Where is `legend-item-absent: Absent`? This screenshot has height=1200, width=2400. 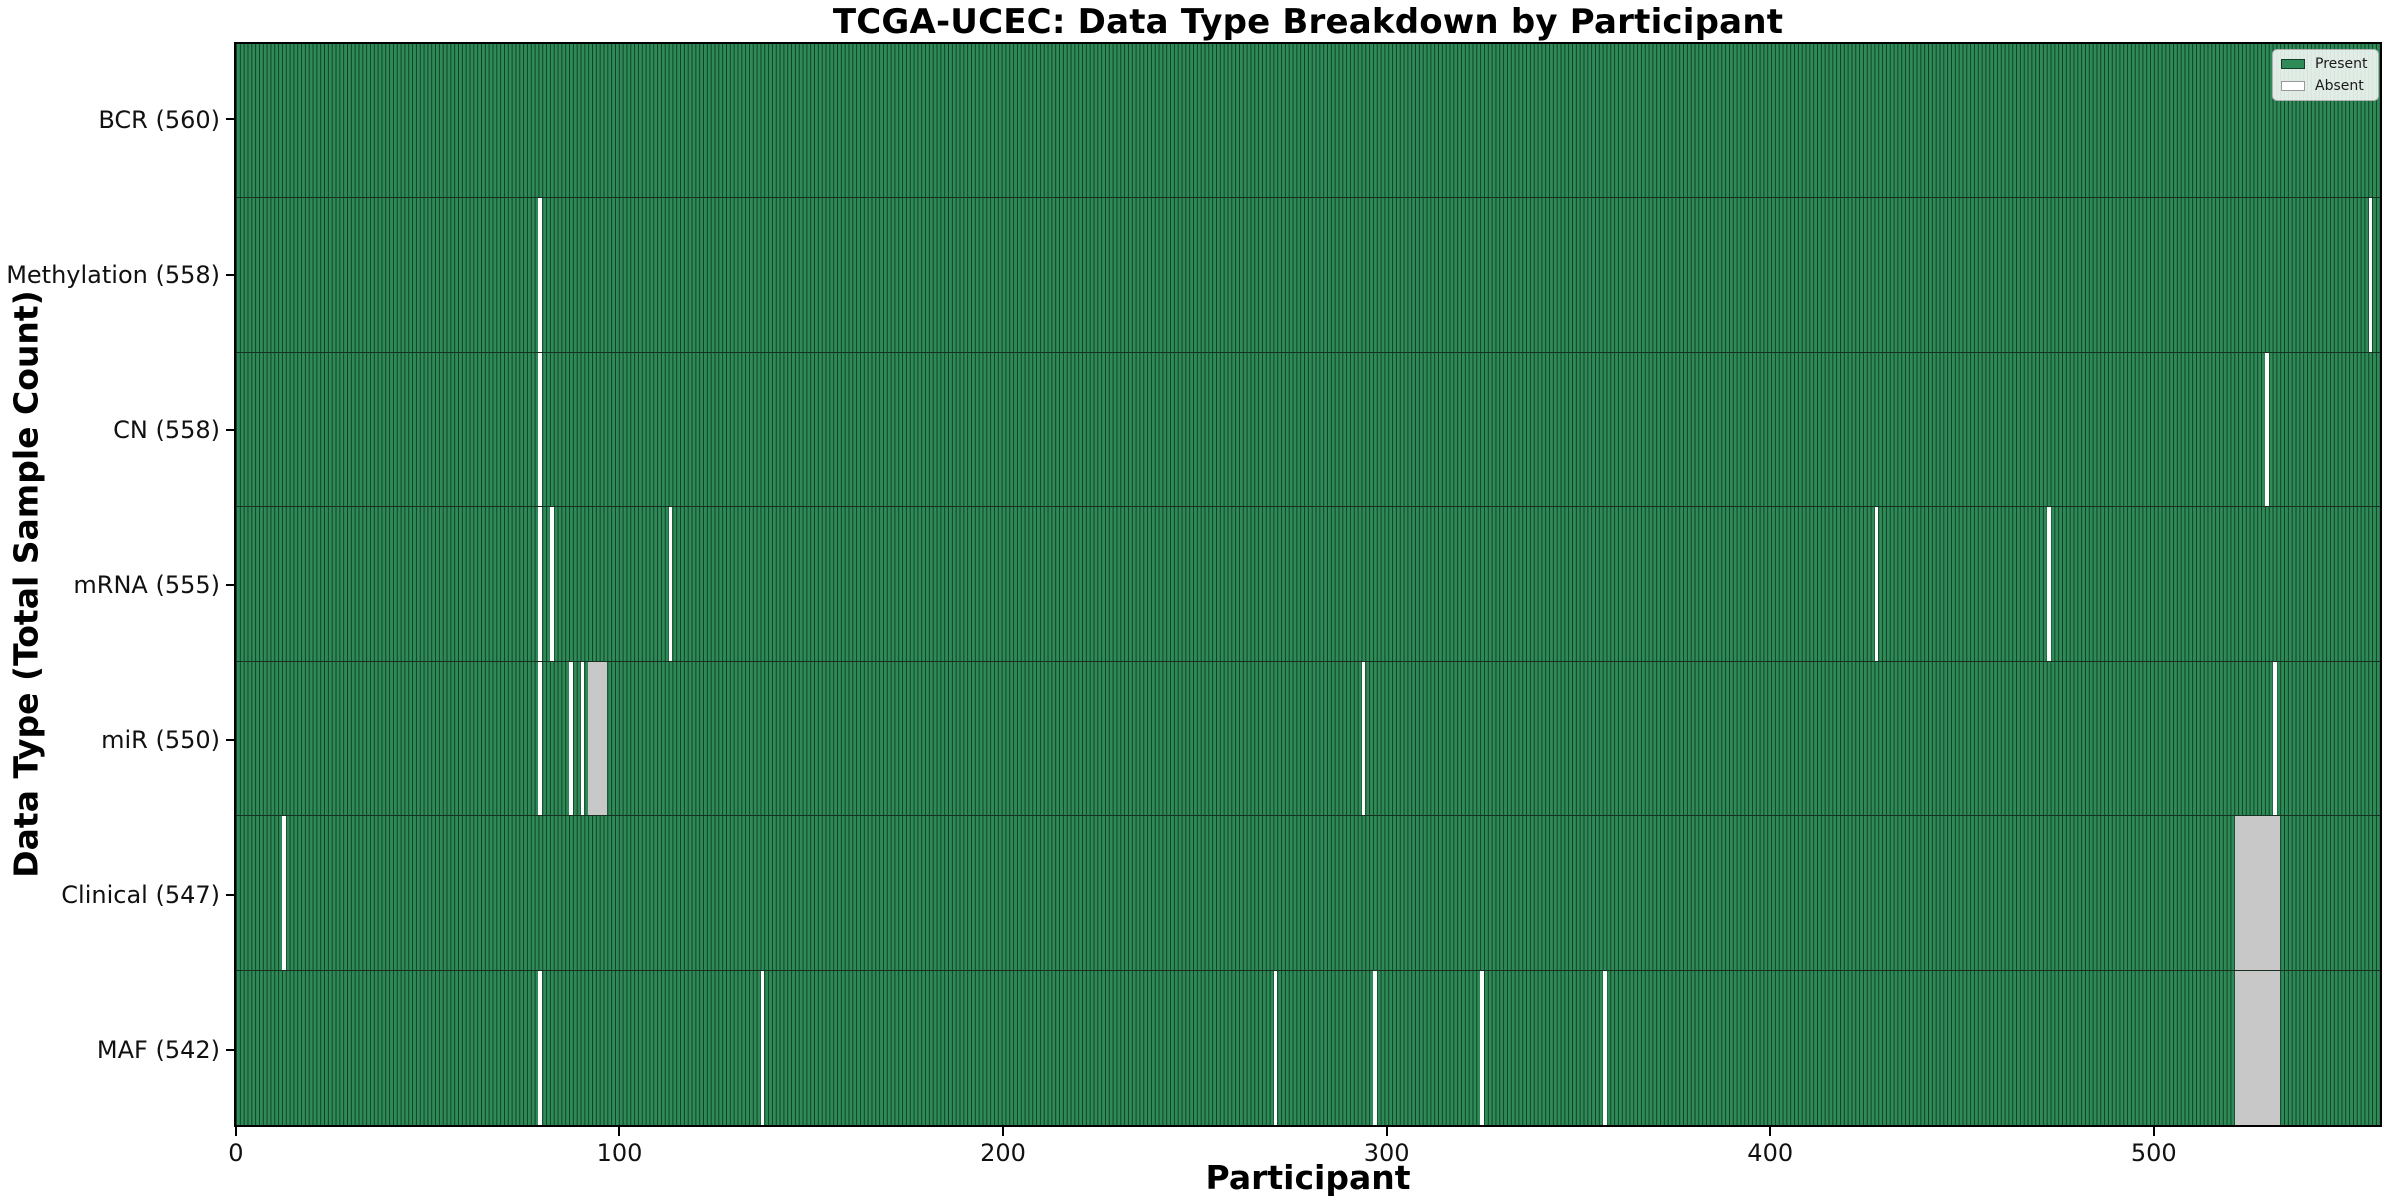
legend-item-absent: Absent is located at coordinates (2324, 86).